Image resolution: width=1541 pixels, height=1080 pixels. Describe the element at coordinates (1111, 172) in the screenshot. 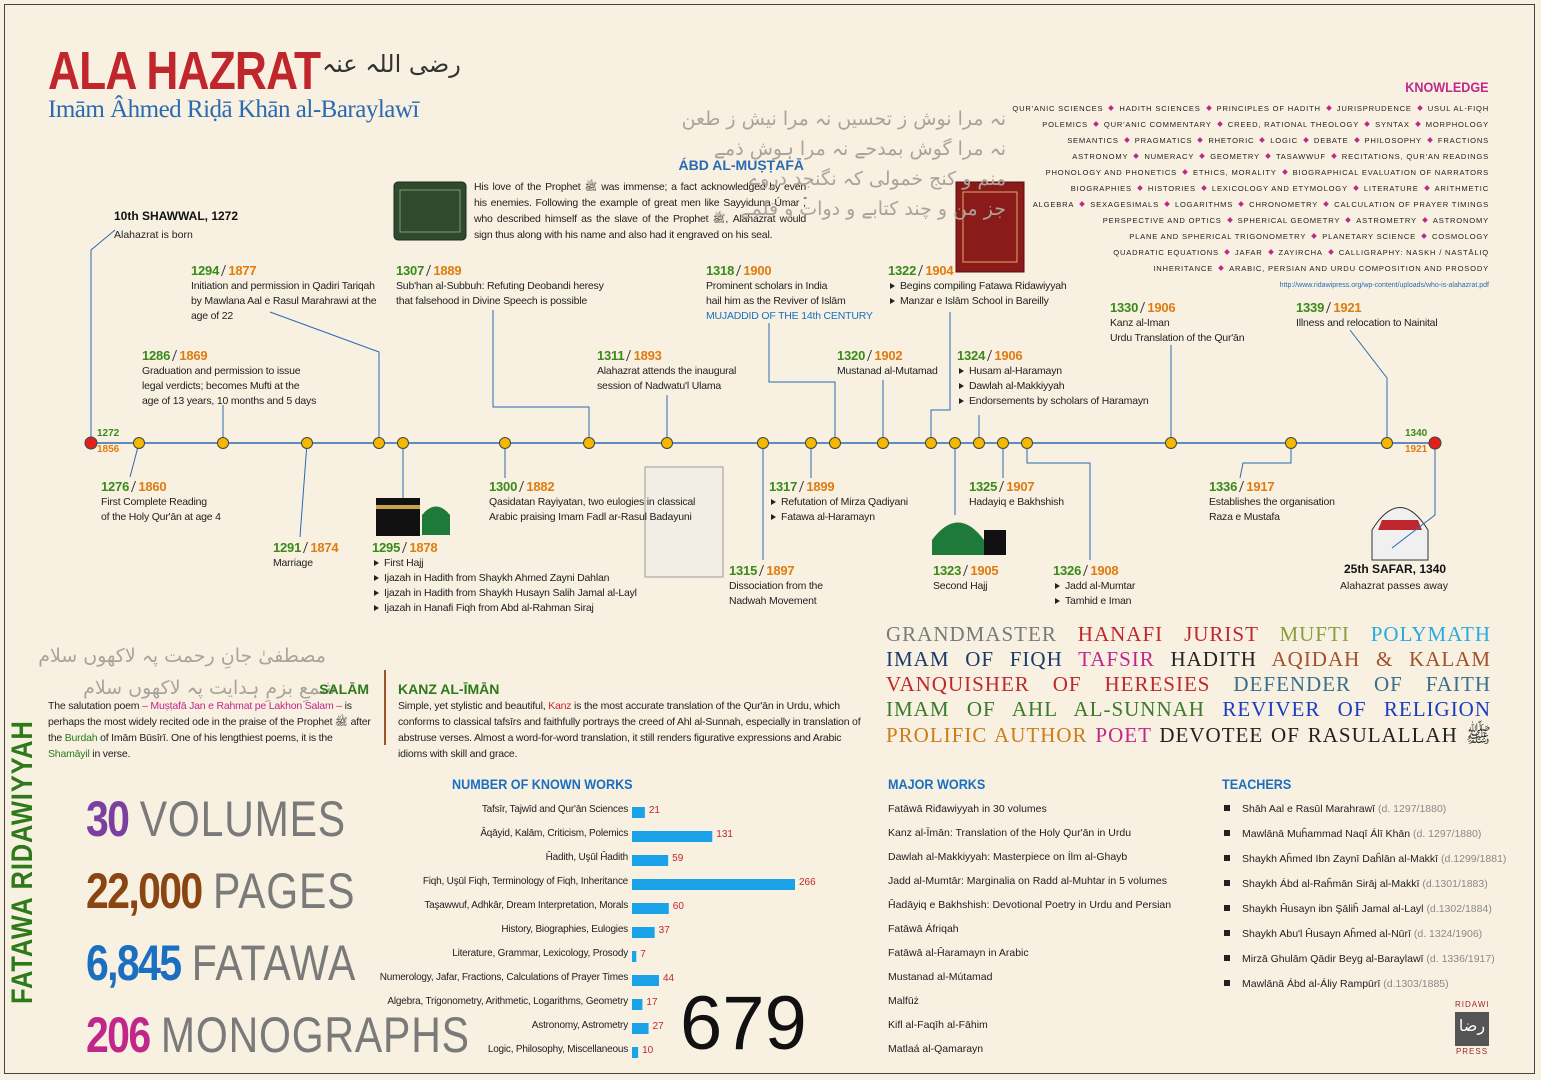

I see `knowledge-item: PHONOLOGY AND PHONETICS` at that location.